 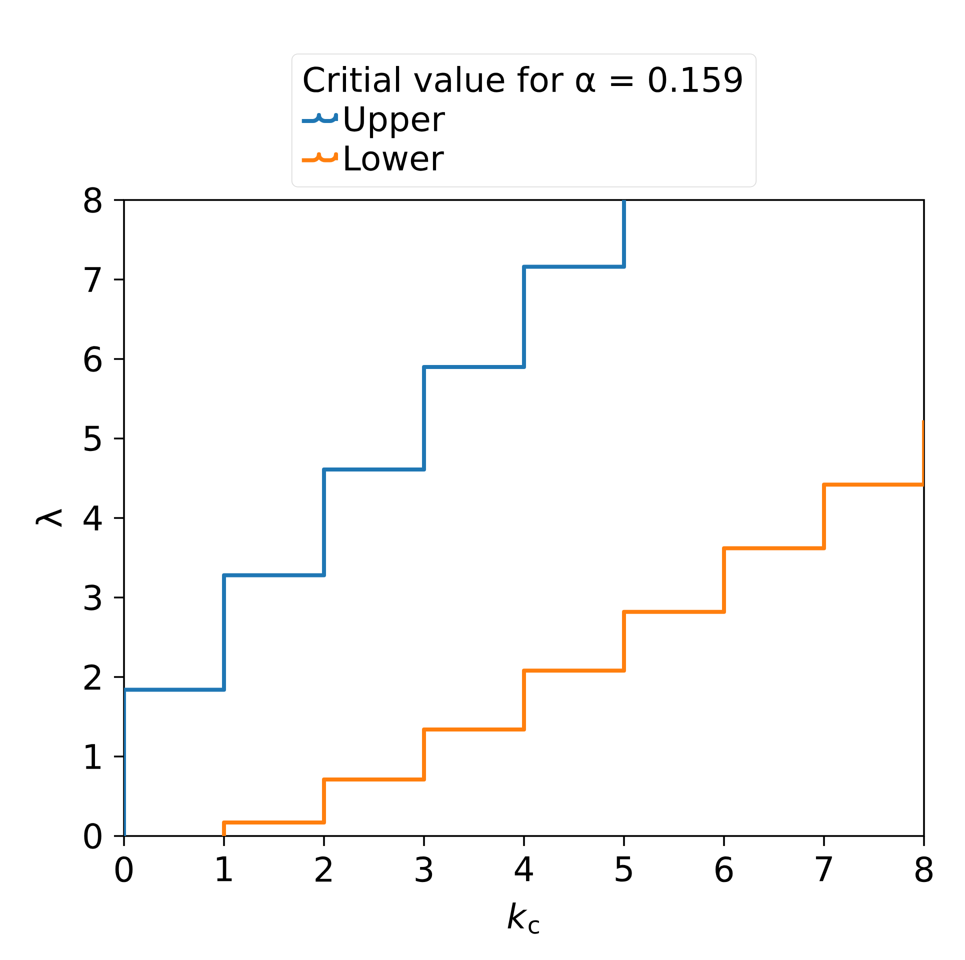 What do you see at coordinates (624, 869) in the screenshot?
I see `x-tick-label: 5` at bounding box center [624, 869].